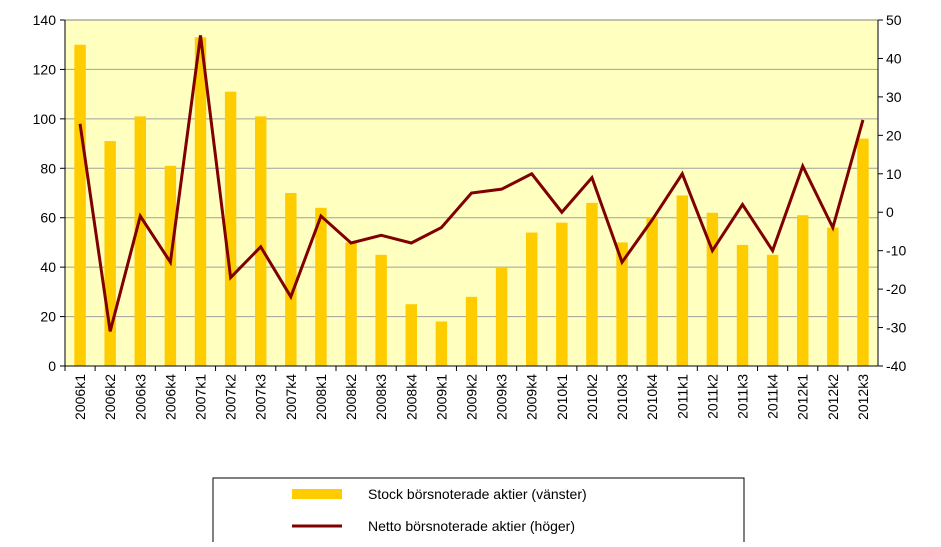  I want to click on legend-label: Stock börsnoterade aktier (vänster), so click(477, 494).